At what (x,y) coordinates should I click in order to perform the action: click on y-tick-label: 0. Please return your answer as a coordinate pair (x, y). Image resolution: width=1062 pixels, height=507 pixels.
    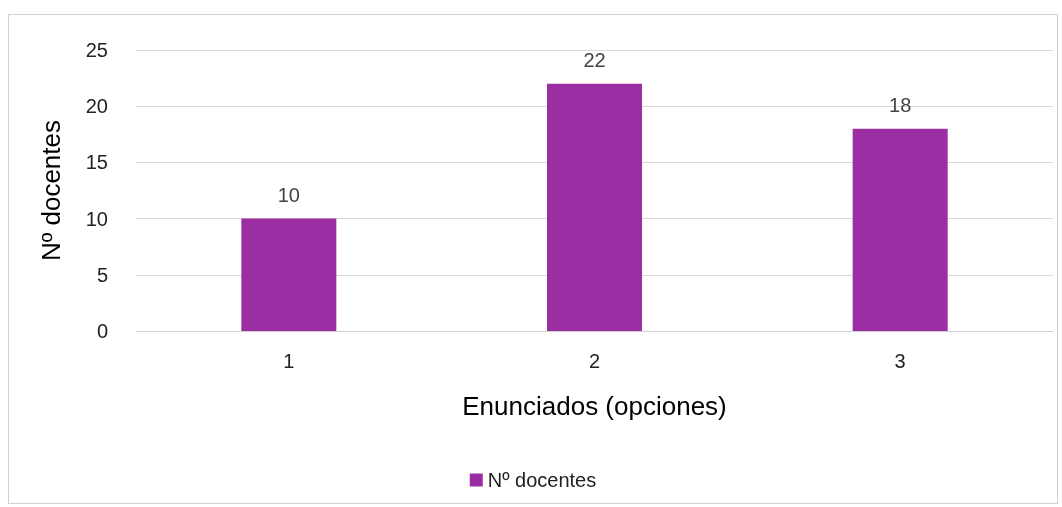
    Looking at the image, I should click on (102, 331).